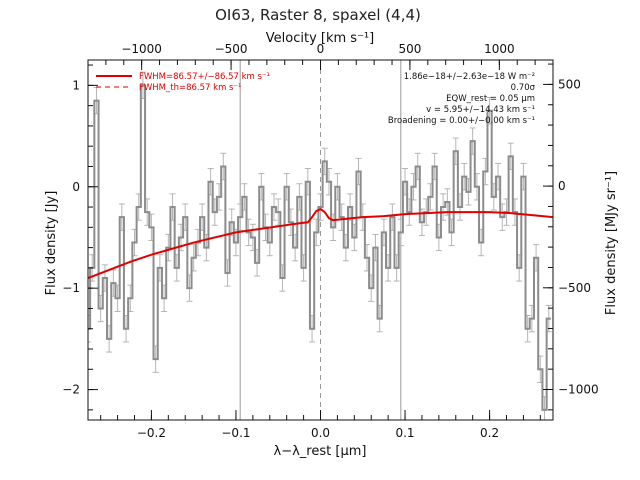  I want to click on legend-label: FWHM=86.57+/−86.57 km s⁻¹, so click(204, 77).